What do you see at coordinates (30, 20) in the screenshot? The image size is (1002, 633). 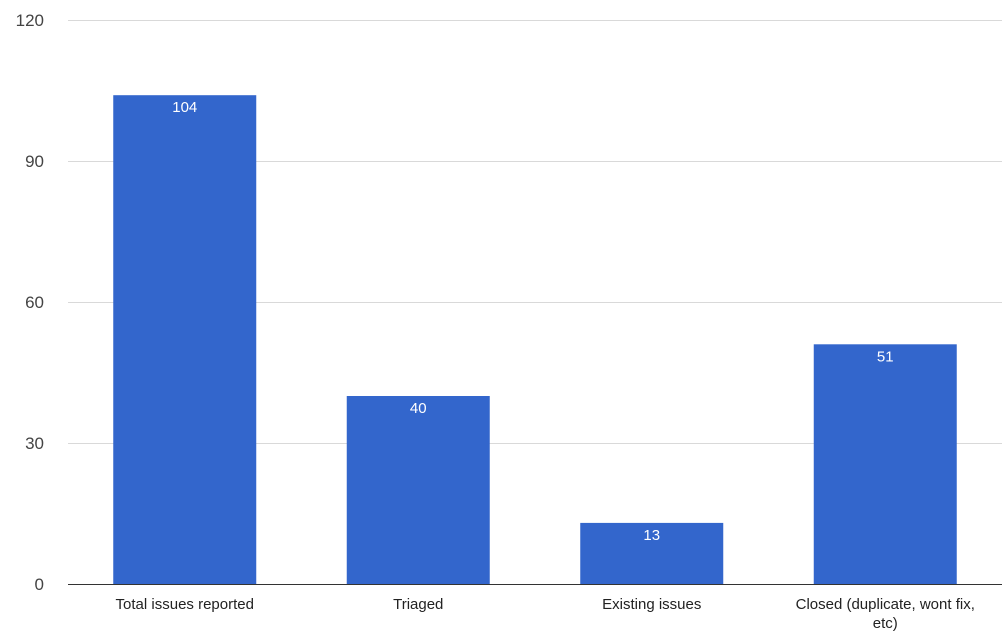 I see `y-tick-label: 120` at bounding box center [30, 20].